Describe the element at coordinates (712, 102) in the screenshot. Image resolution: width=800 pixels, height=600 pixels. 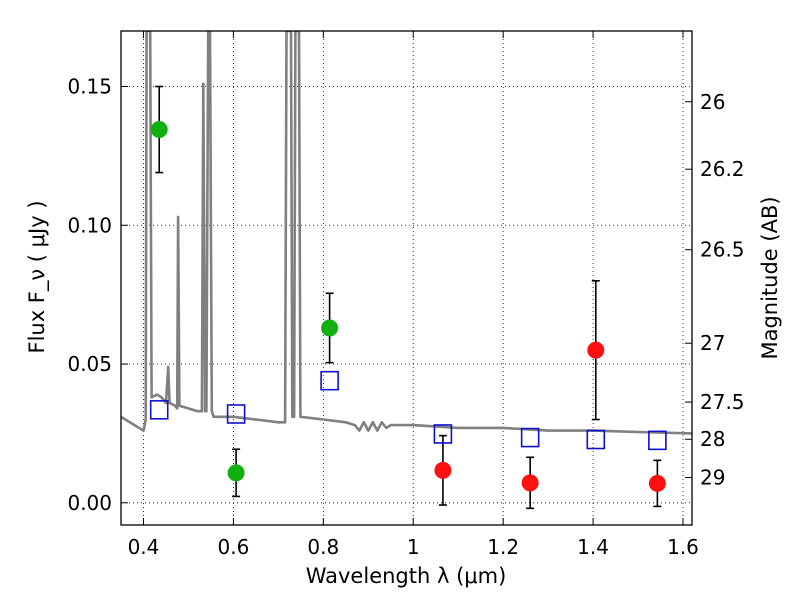
I see `mag-tick-label-0: 26` at that location.